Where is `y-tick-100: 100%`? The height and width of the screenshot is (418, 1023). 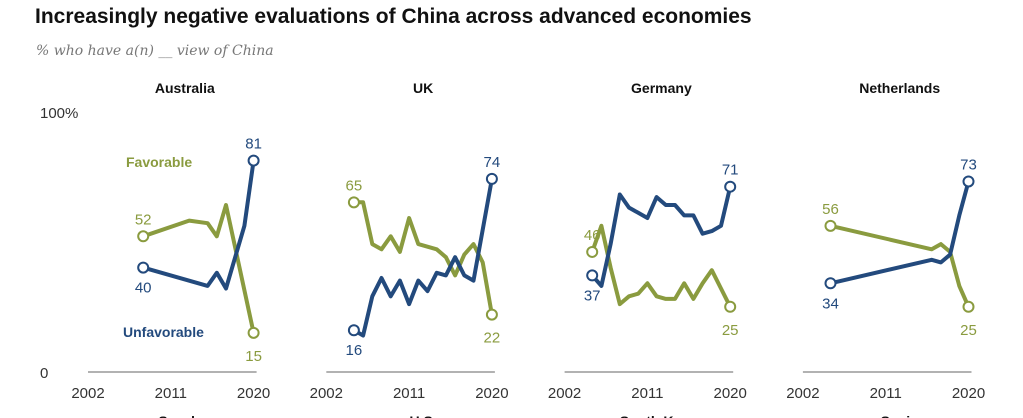
y-tick-100: 100% is located at coordinates (59, 113).